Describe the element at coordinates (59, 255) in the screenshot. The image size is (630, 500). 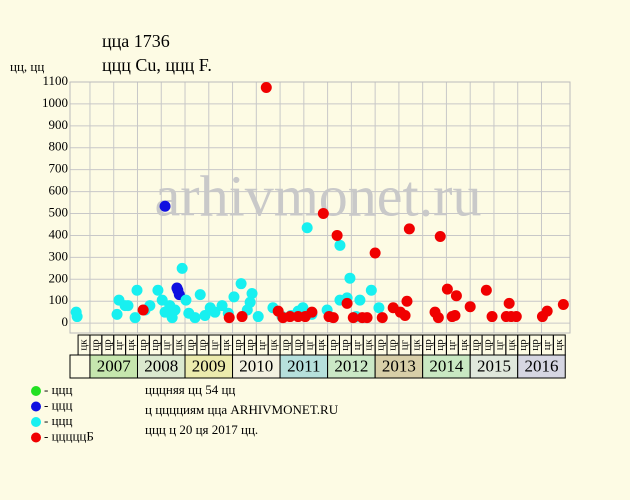
I see `y-tick-label: 300` at that location.